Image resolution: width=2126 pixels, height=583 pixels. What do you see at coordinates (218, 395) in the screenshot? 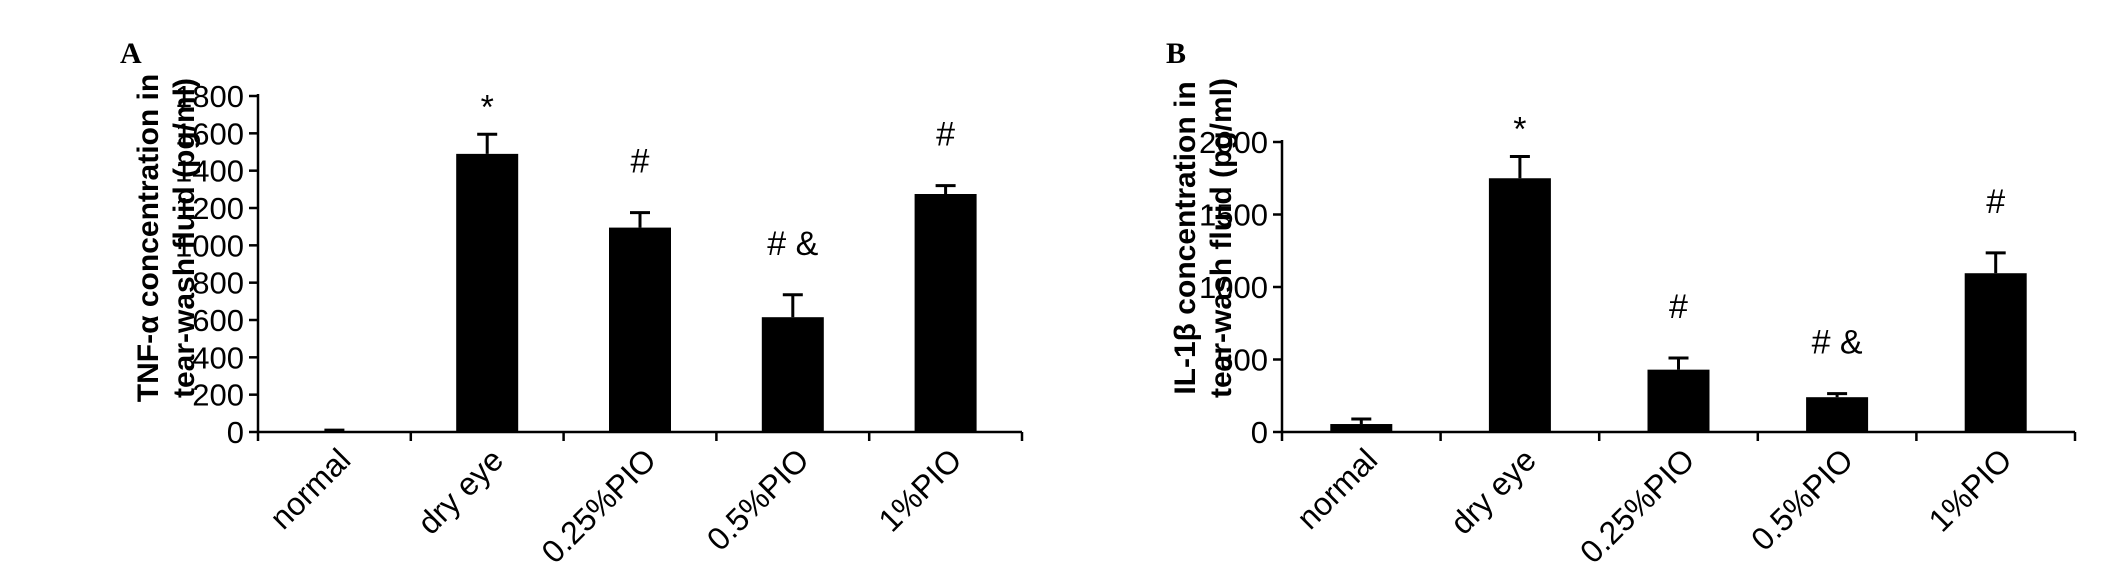
I see `y-tick-label: 200` at bounding box center [218, 395].